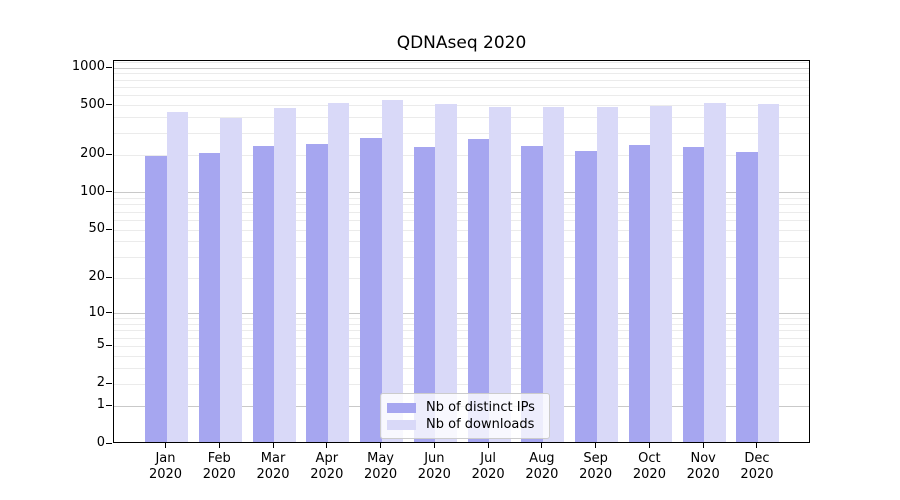  What do you see at coordinates (757, 466) in the screenshot?
I see `x-tick-label-dec: Dec 2020` at bounding box center [757, 466].